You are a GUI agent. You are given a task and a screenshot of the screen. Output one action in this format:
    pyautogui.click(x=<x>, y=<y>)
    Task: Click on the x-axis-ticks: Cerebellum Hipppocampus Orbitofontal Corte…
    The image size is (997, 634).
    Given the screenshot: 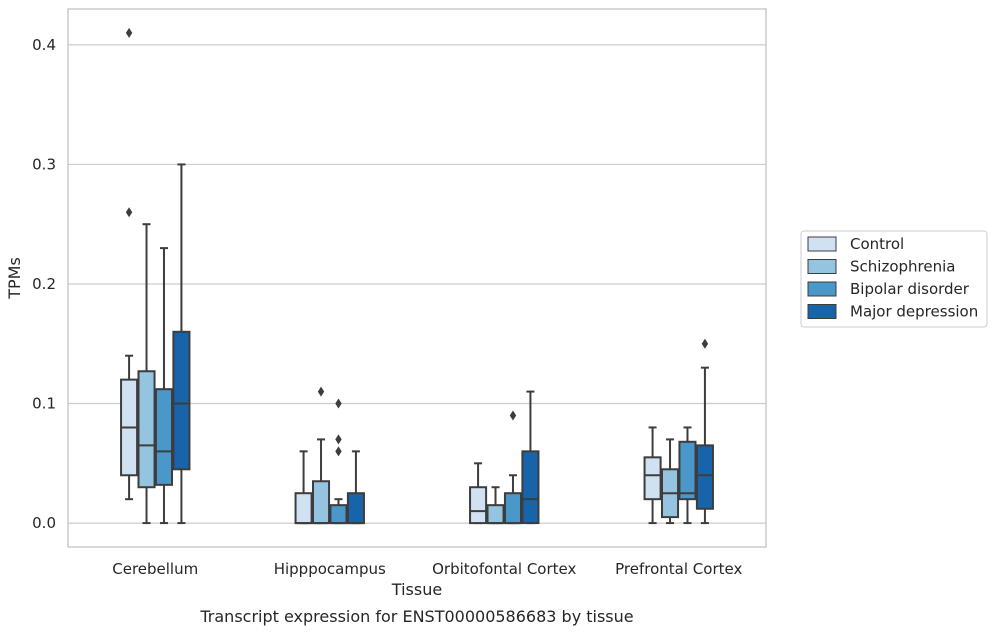 What is the action you would take?
    pyautogui.click(x=427, y=569)
    